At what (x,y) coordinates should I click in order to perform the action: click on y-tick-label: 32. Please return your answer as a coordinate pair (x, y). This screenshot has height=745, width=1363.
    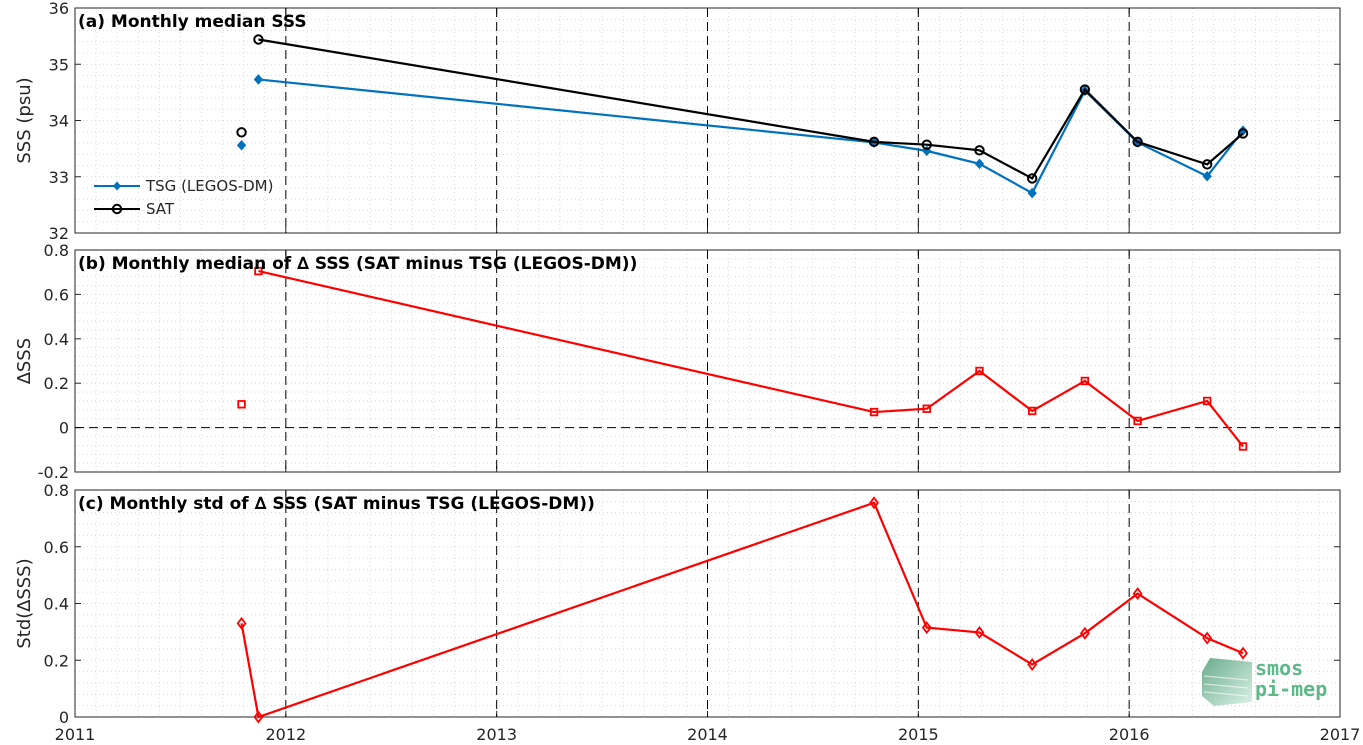
    Looking at the image, I should click on (59, 233).